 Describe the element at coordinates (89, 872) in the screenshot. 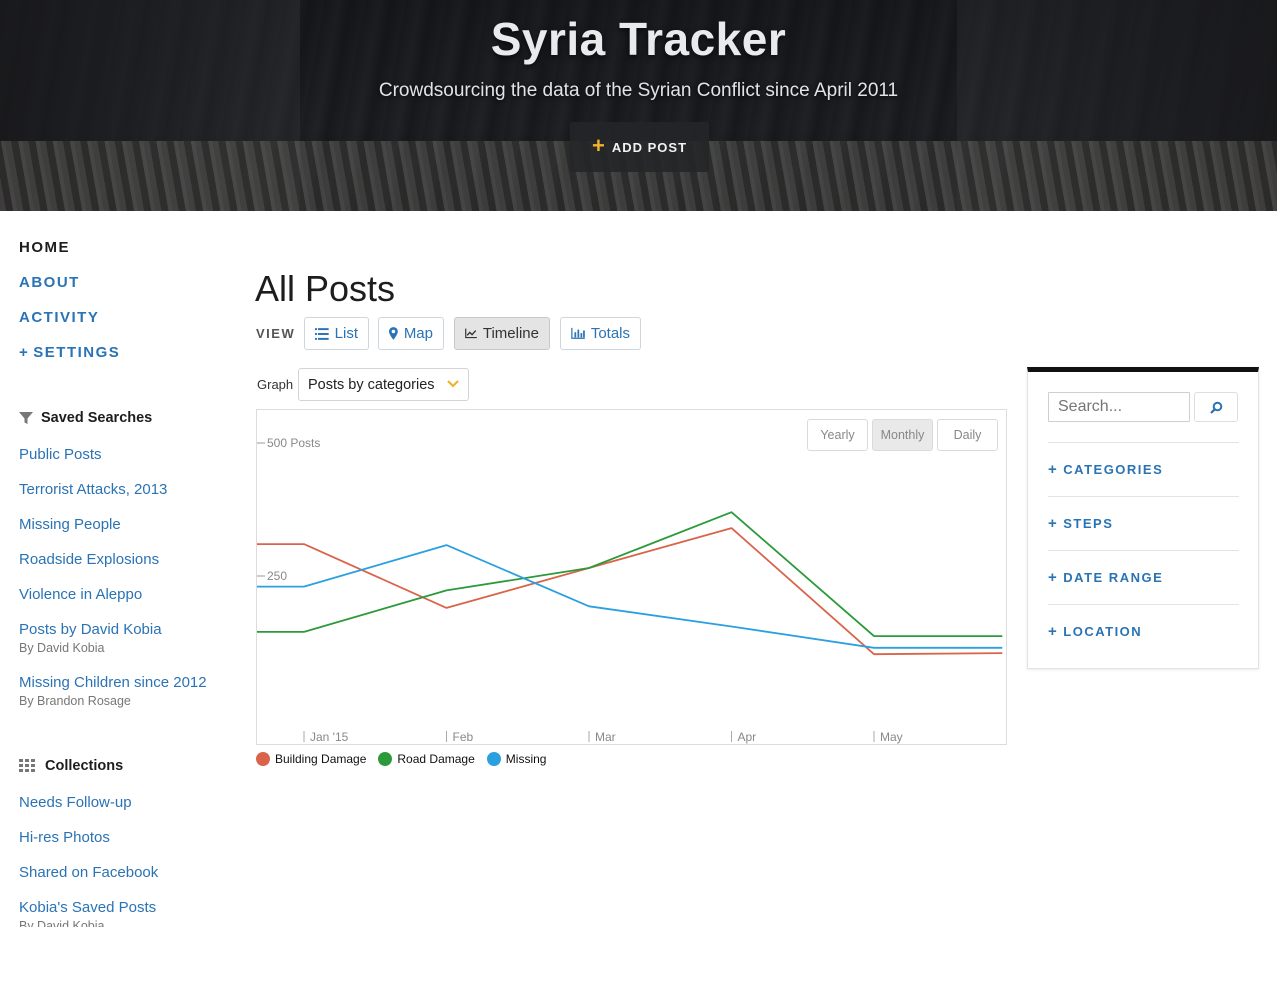

I see `collection-label: Shared on Facebook` at that location.